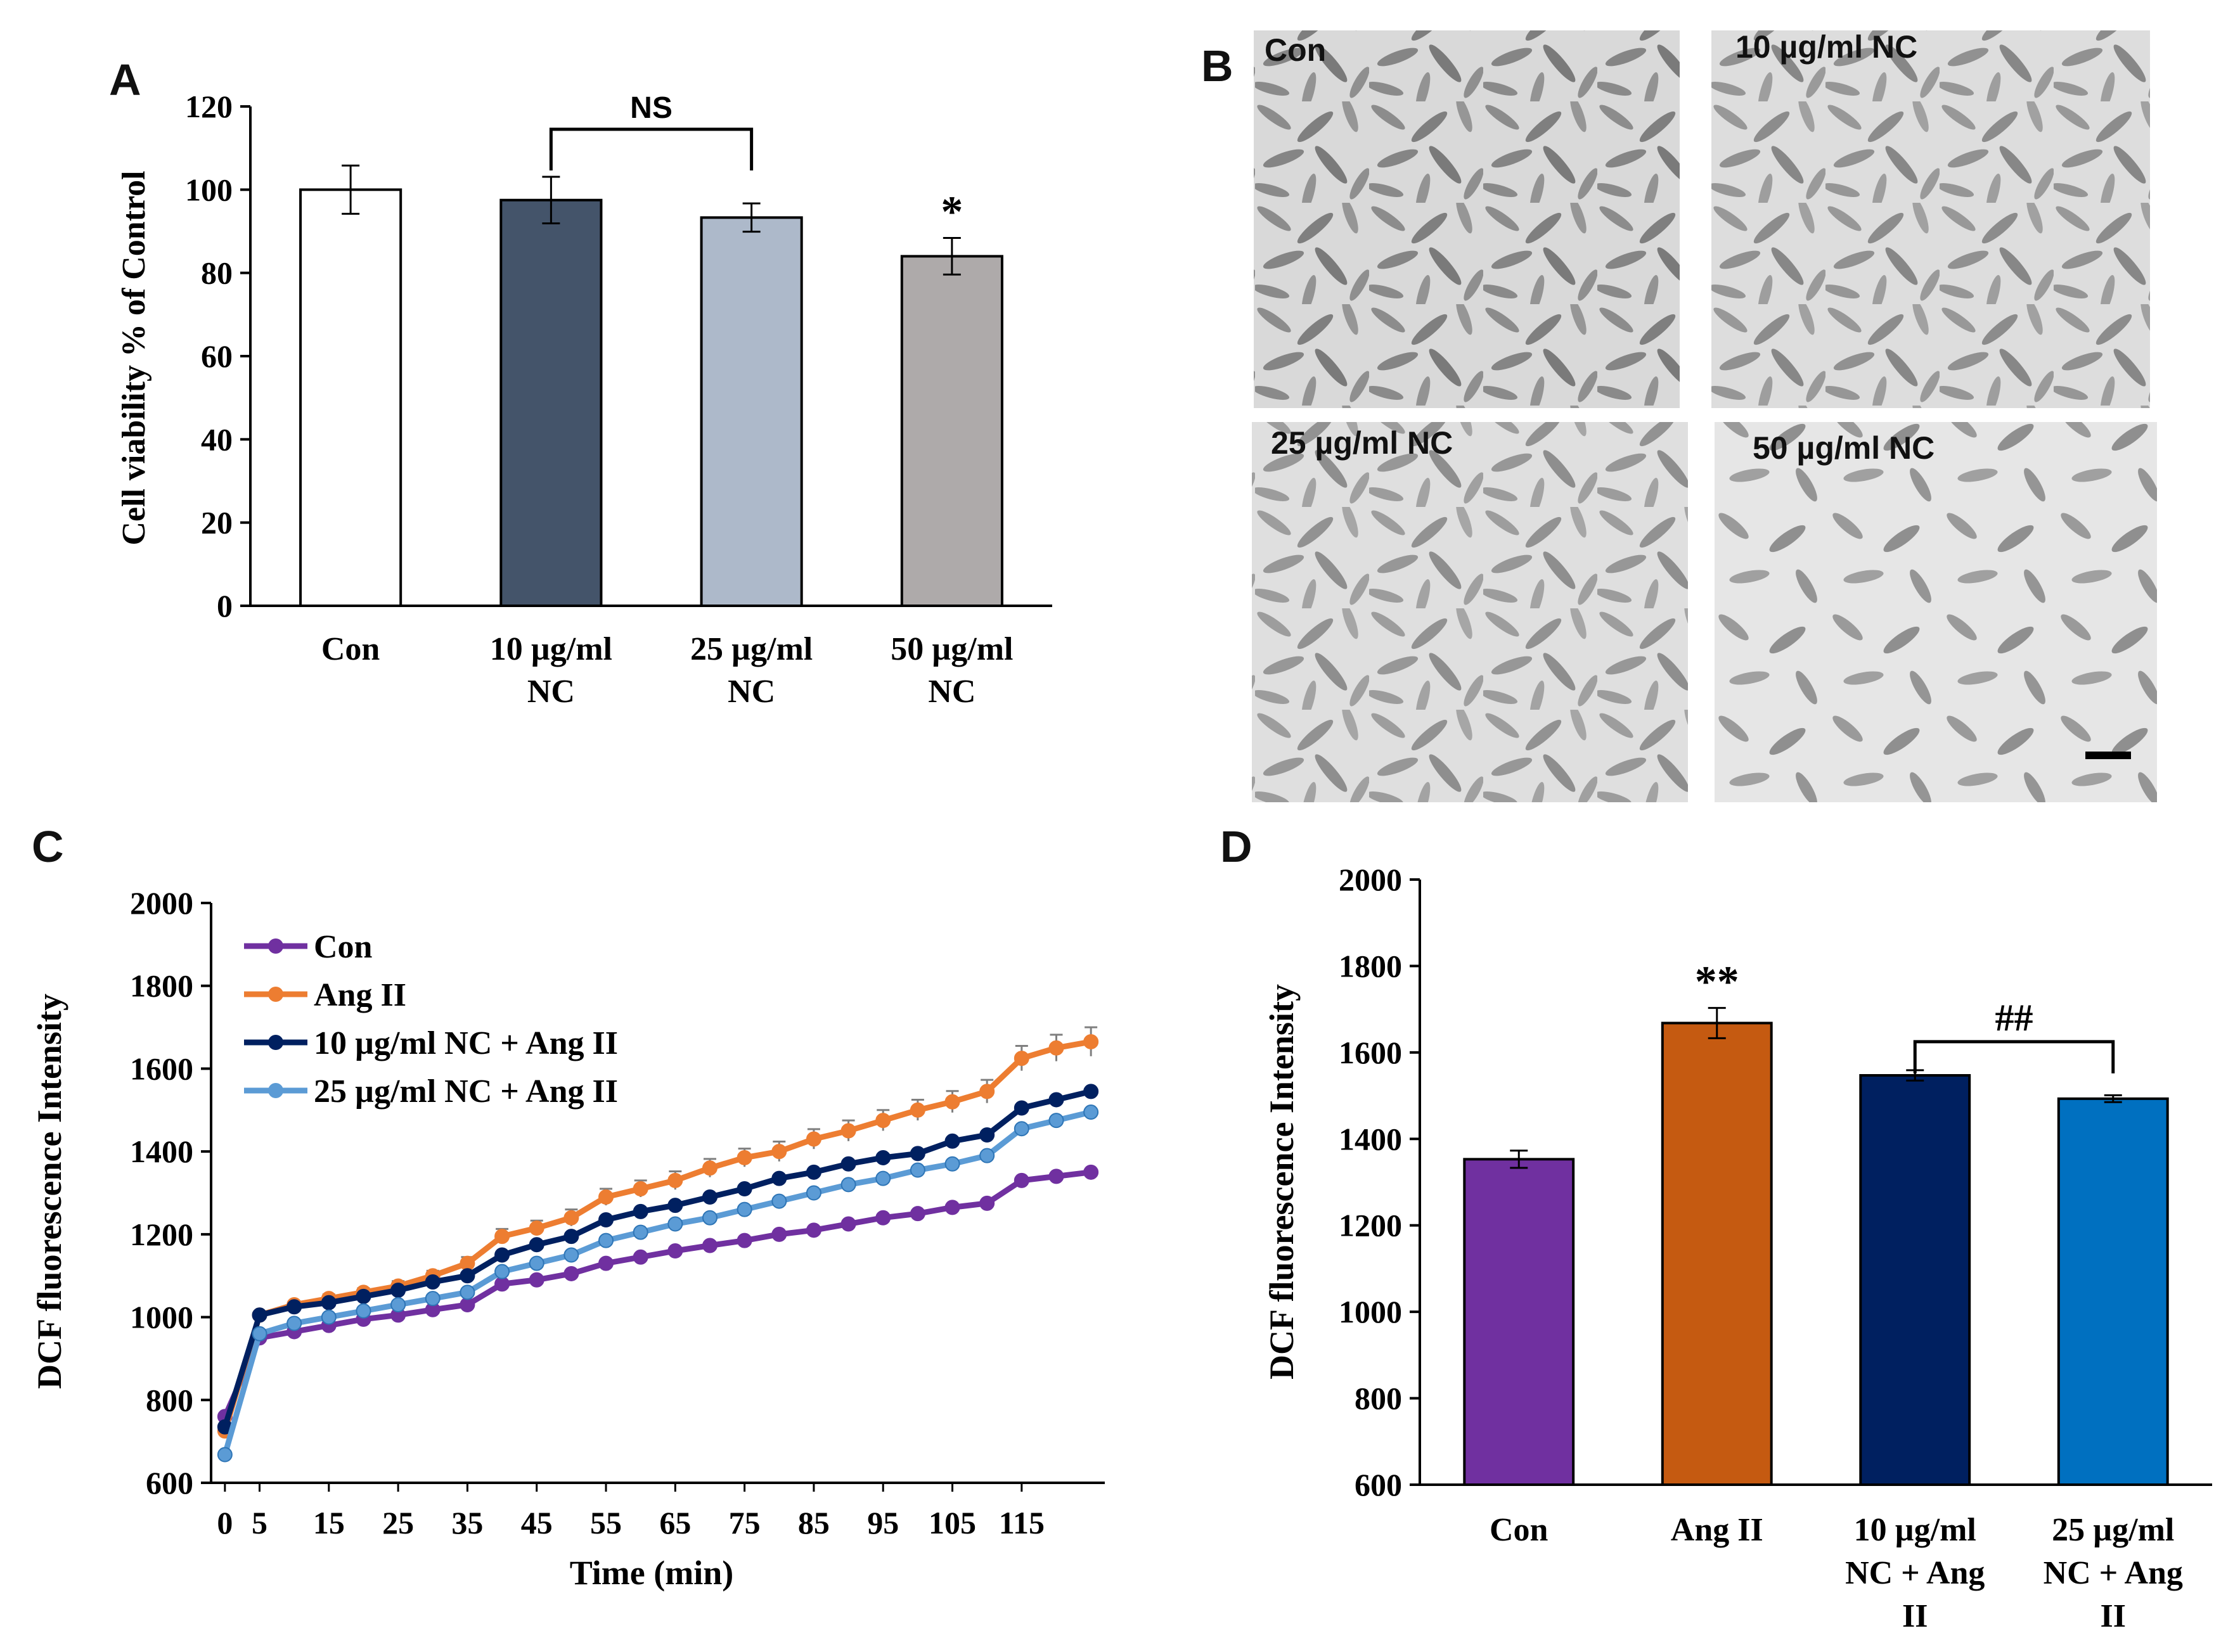  I want to click on significance-star: *, so click(952, 212).